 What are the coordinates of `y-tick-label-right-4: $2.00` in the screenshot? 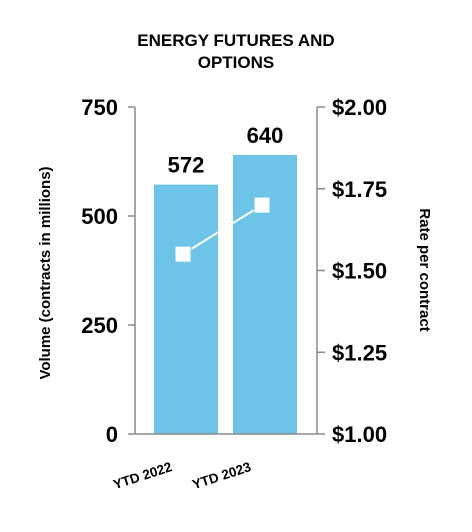 It's located at (359, 107).